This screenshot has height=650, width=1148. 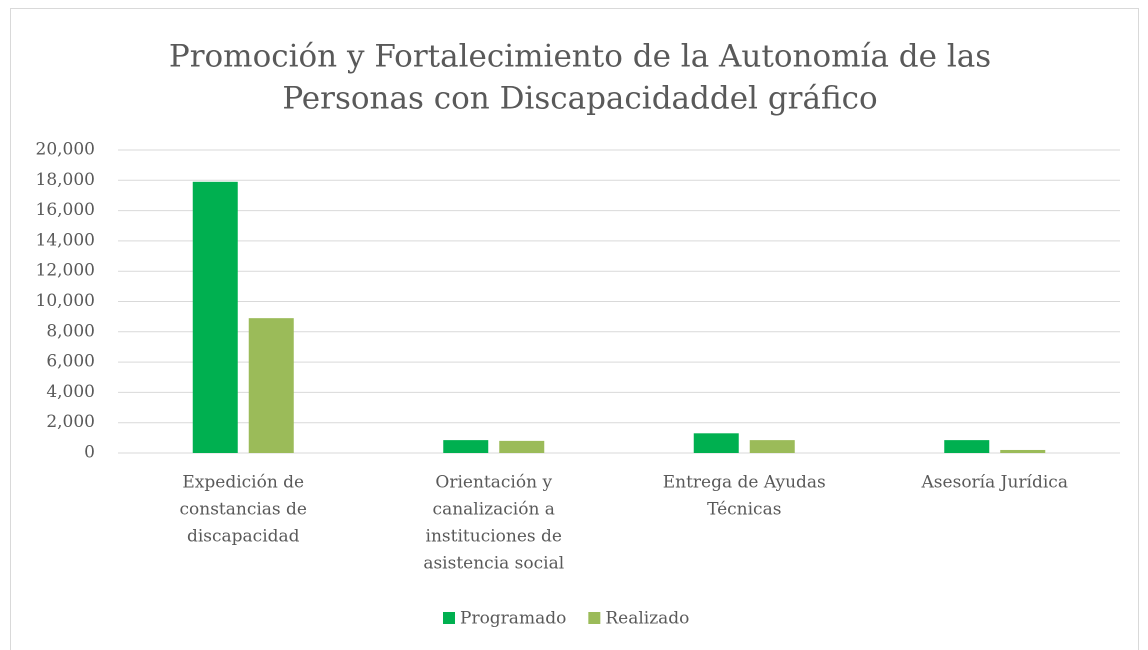 I want to click on y-tick-label: 2,000, so click(x=70, y=422).